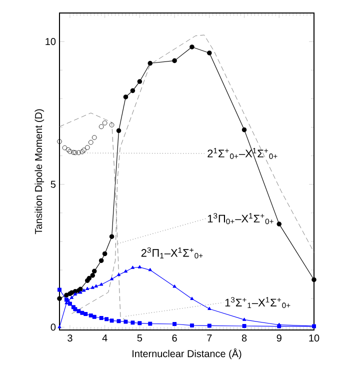 Image resolution: width=338 pixels, height=374 pixels. Describe the element at coordinates (70, 338) in the screenshot. I see `x-tick-label: 3` at that location.